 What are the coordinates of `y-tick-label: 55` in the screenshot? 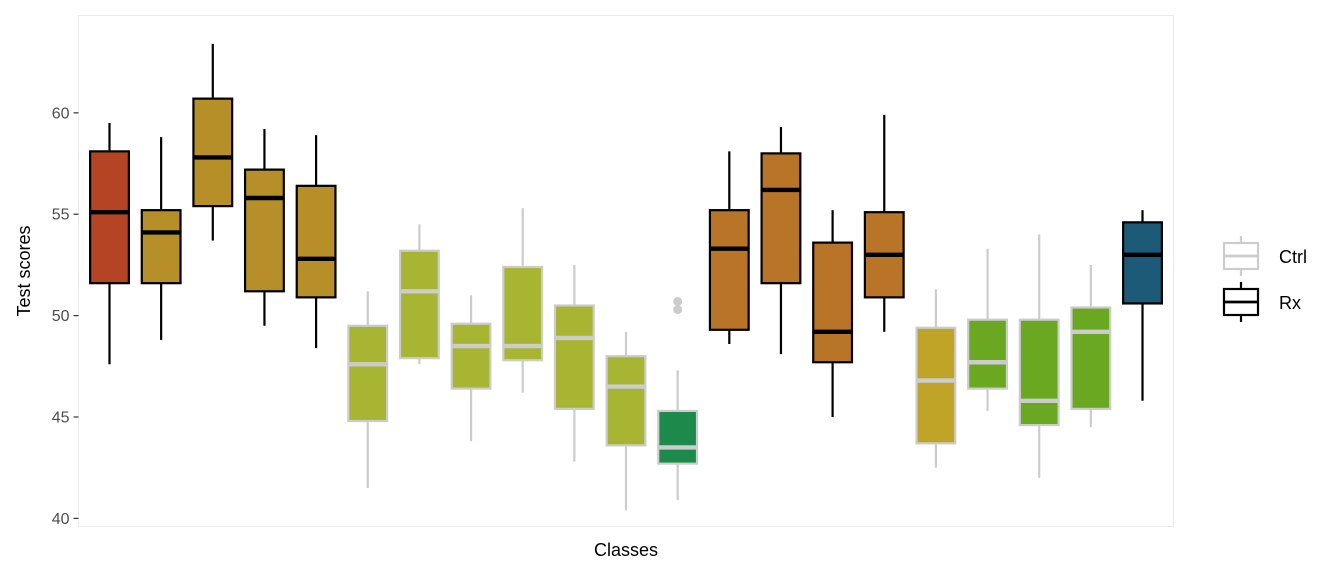 It's located at (61, 215).